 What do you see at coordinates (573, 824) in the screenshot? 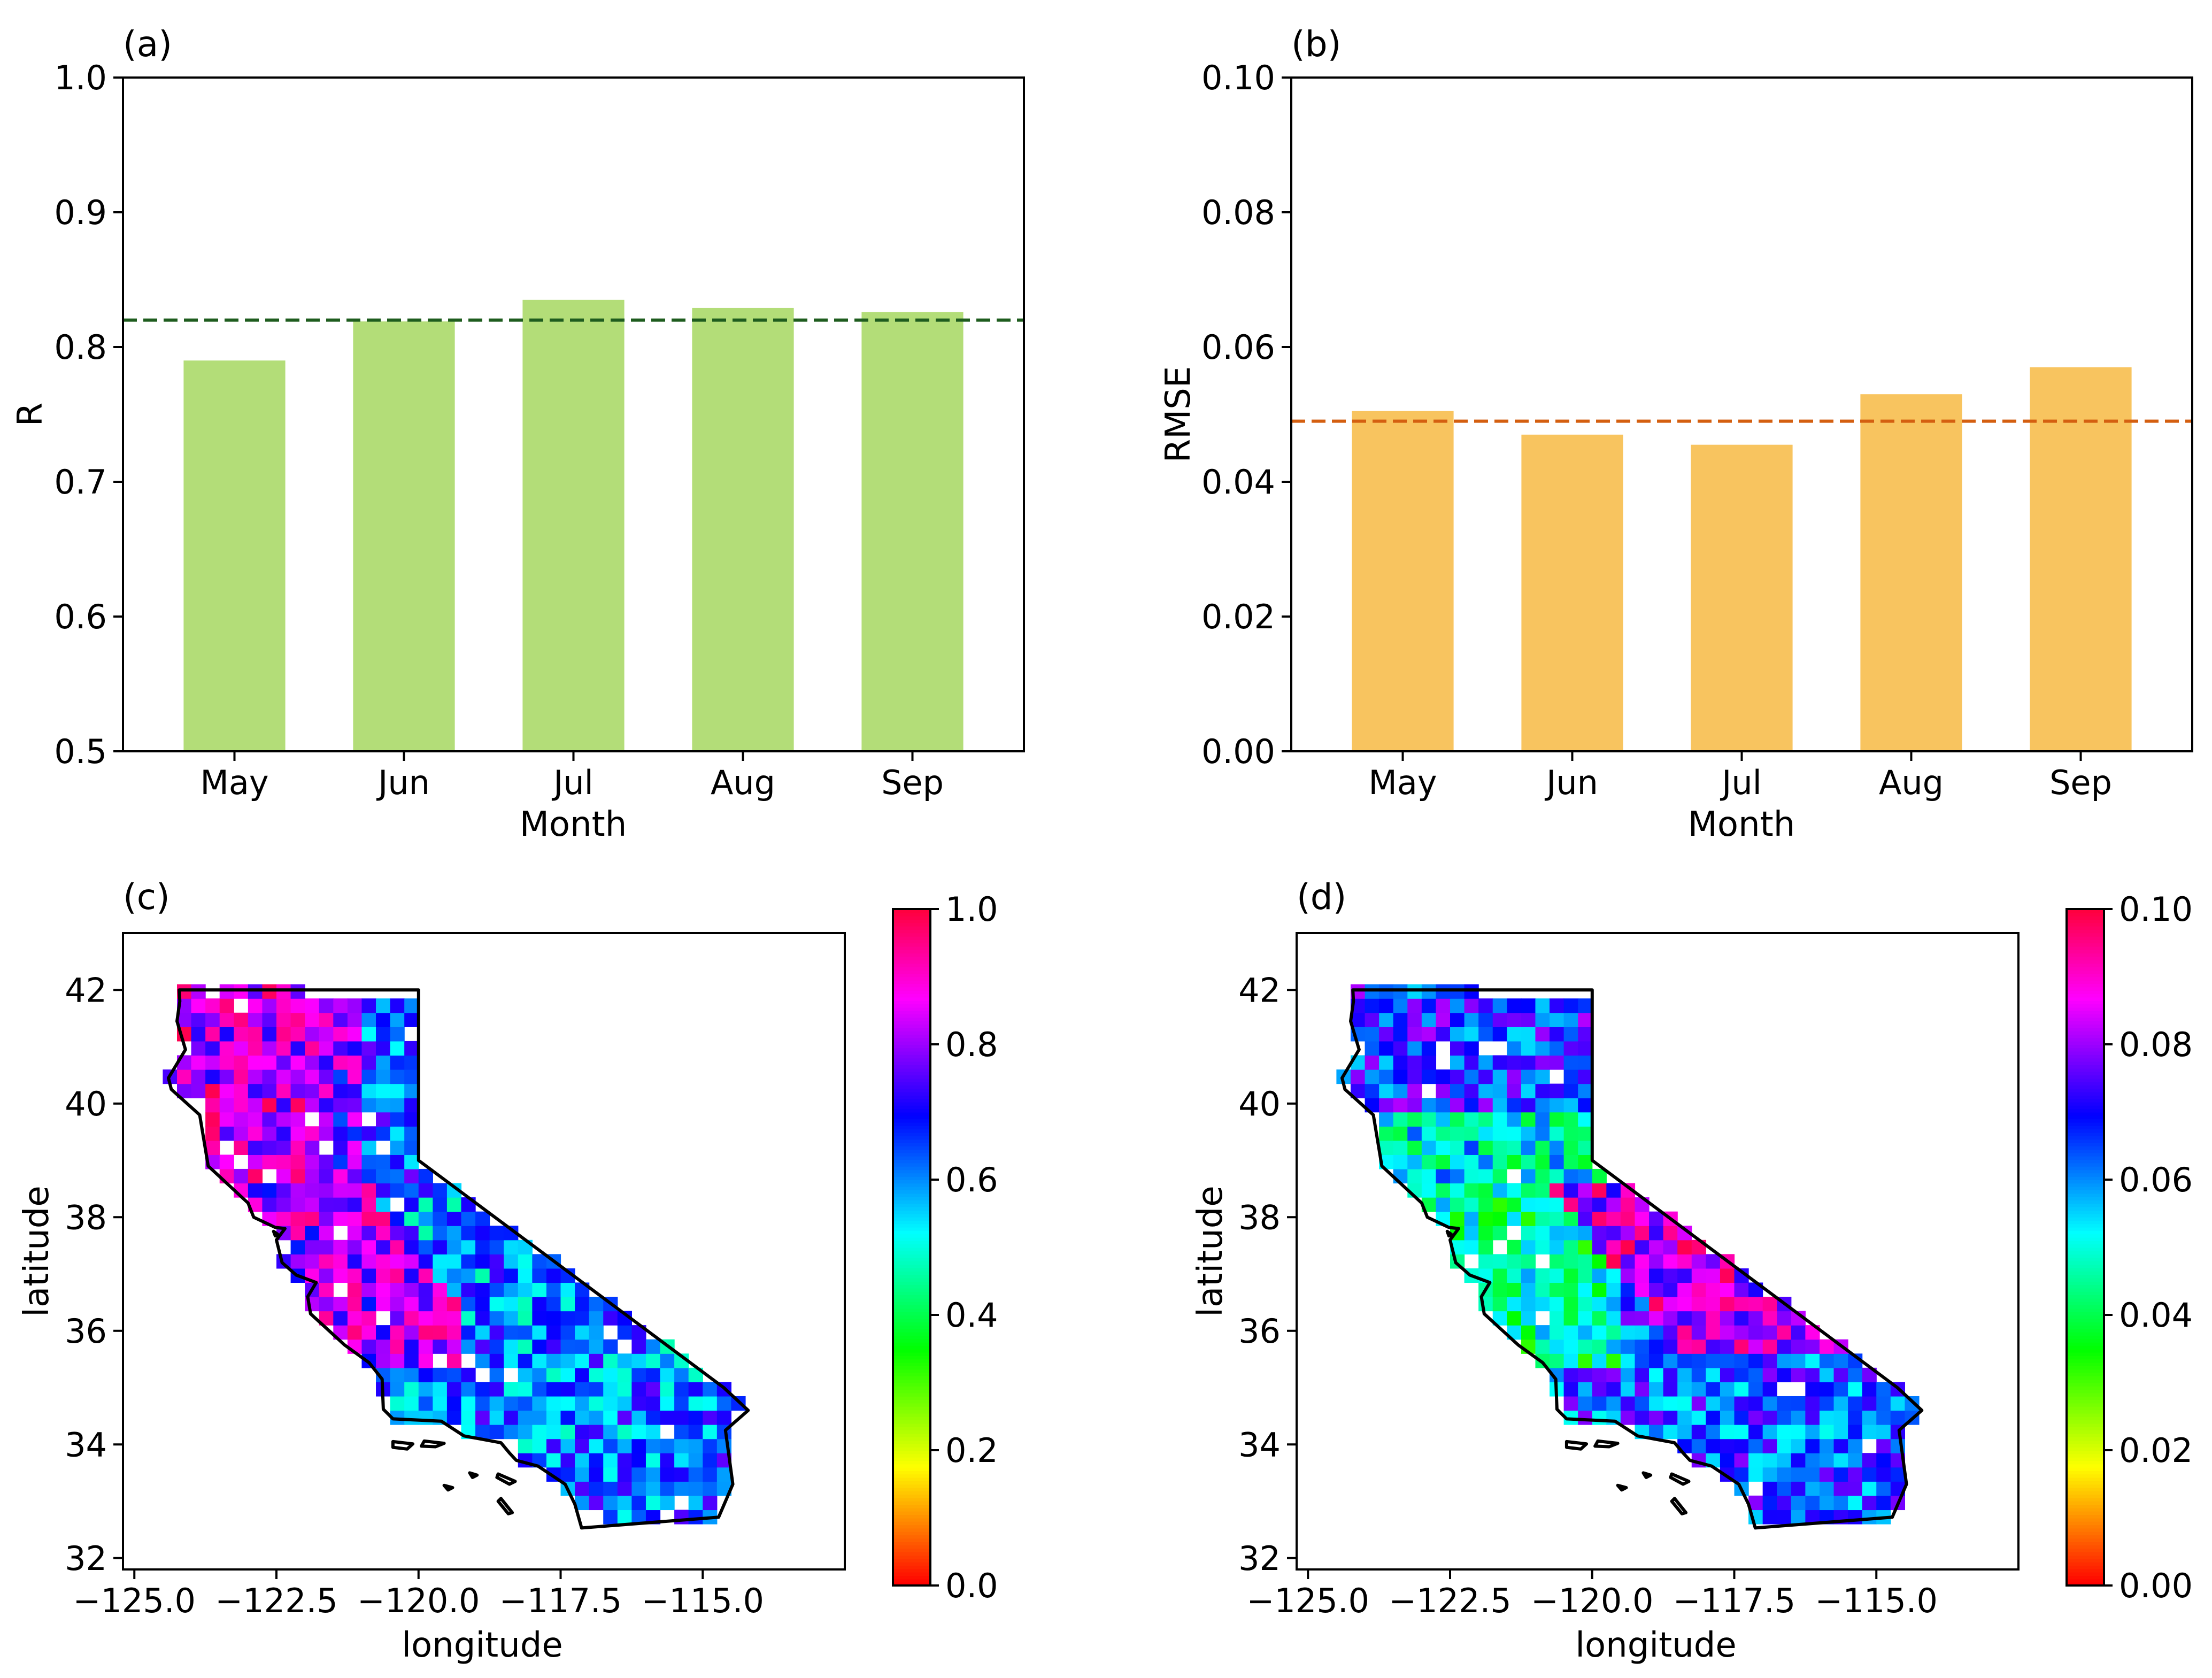
I see `panel-a-xlabel: Month` at bounding box center [573, 824].